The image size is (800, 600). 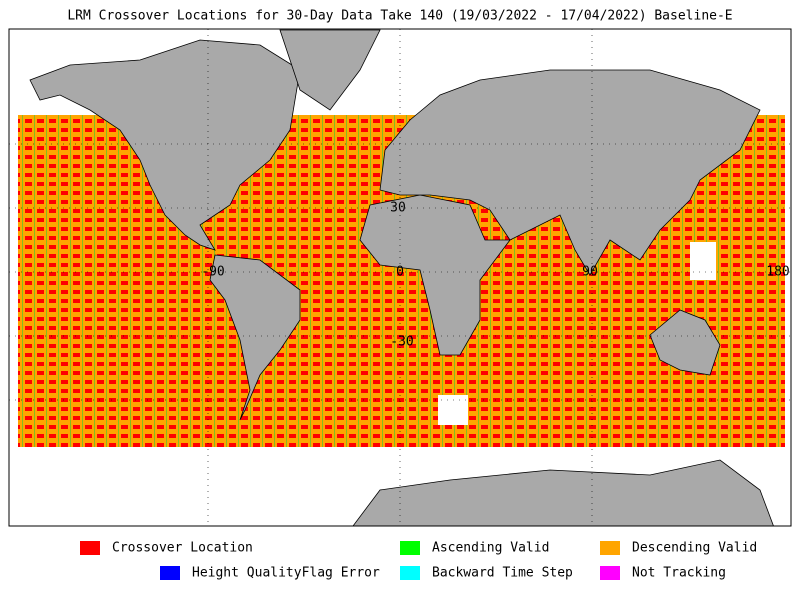 What do you see at coordinates (398, 208) in the screenshot?
I see `grid-label: 30` at bounding box center [398, 208].